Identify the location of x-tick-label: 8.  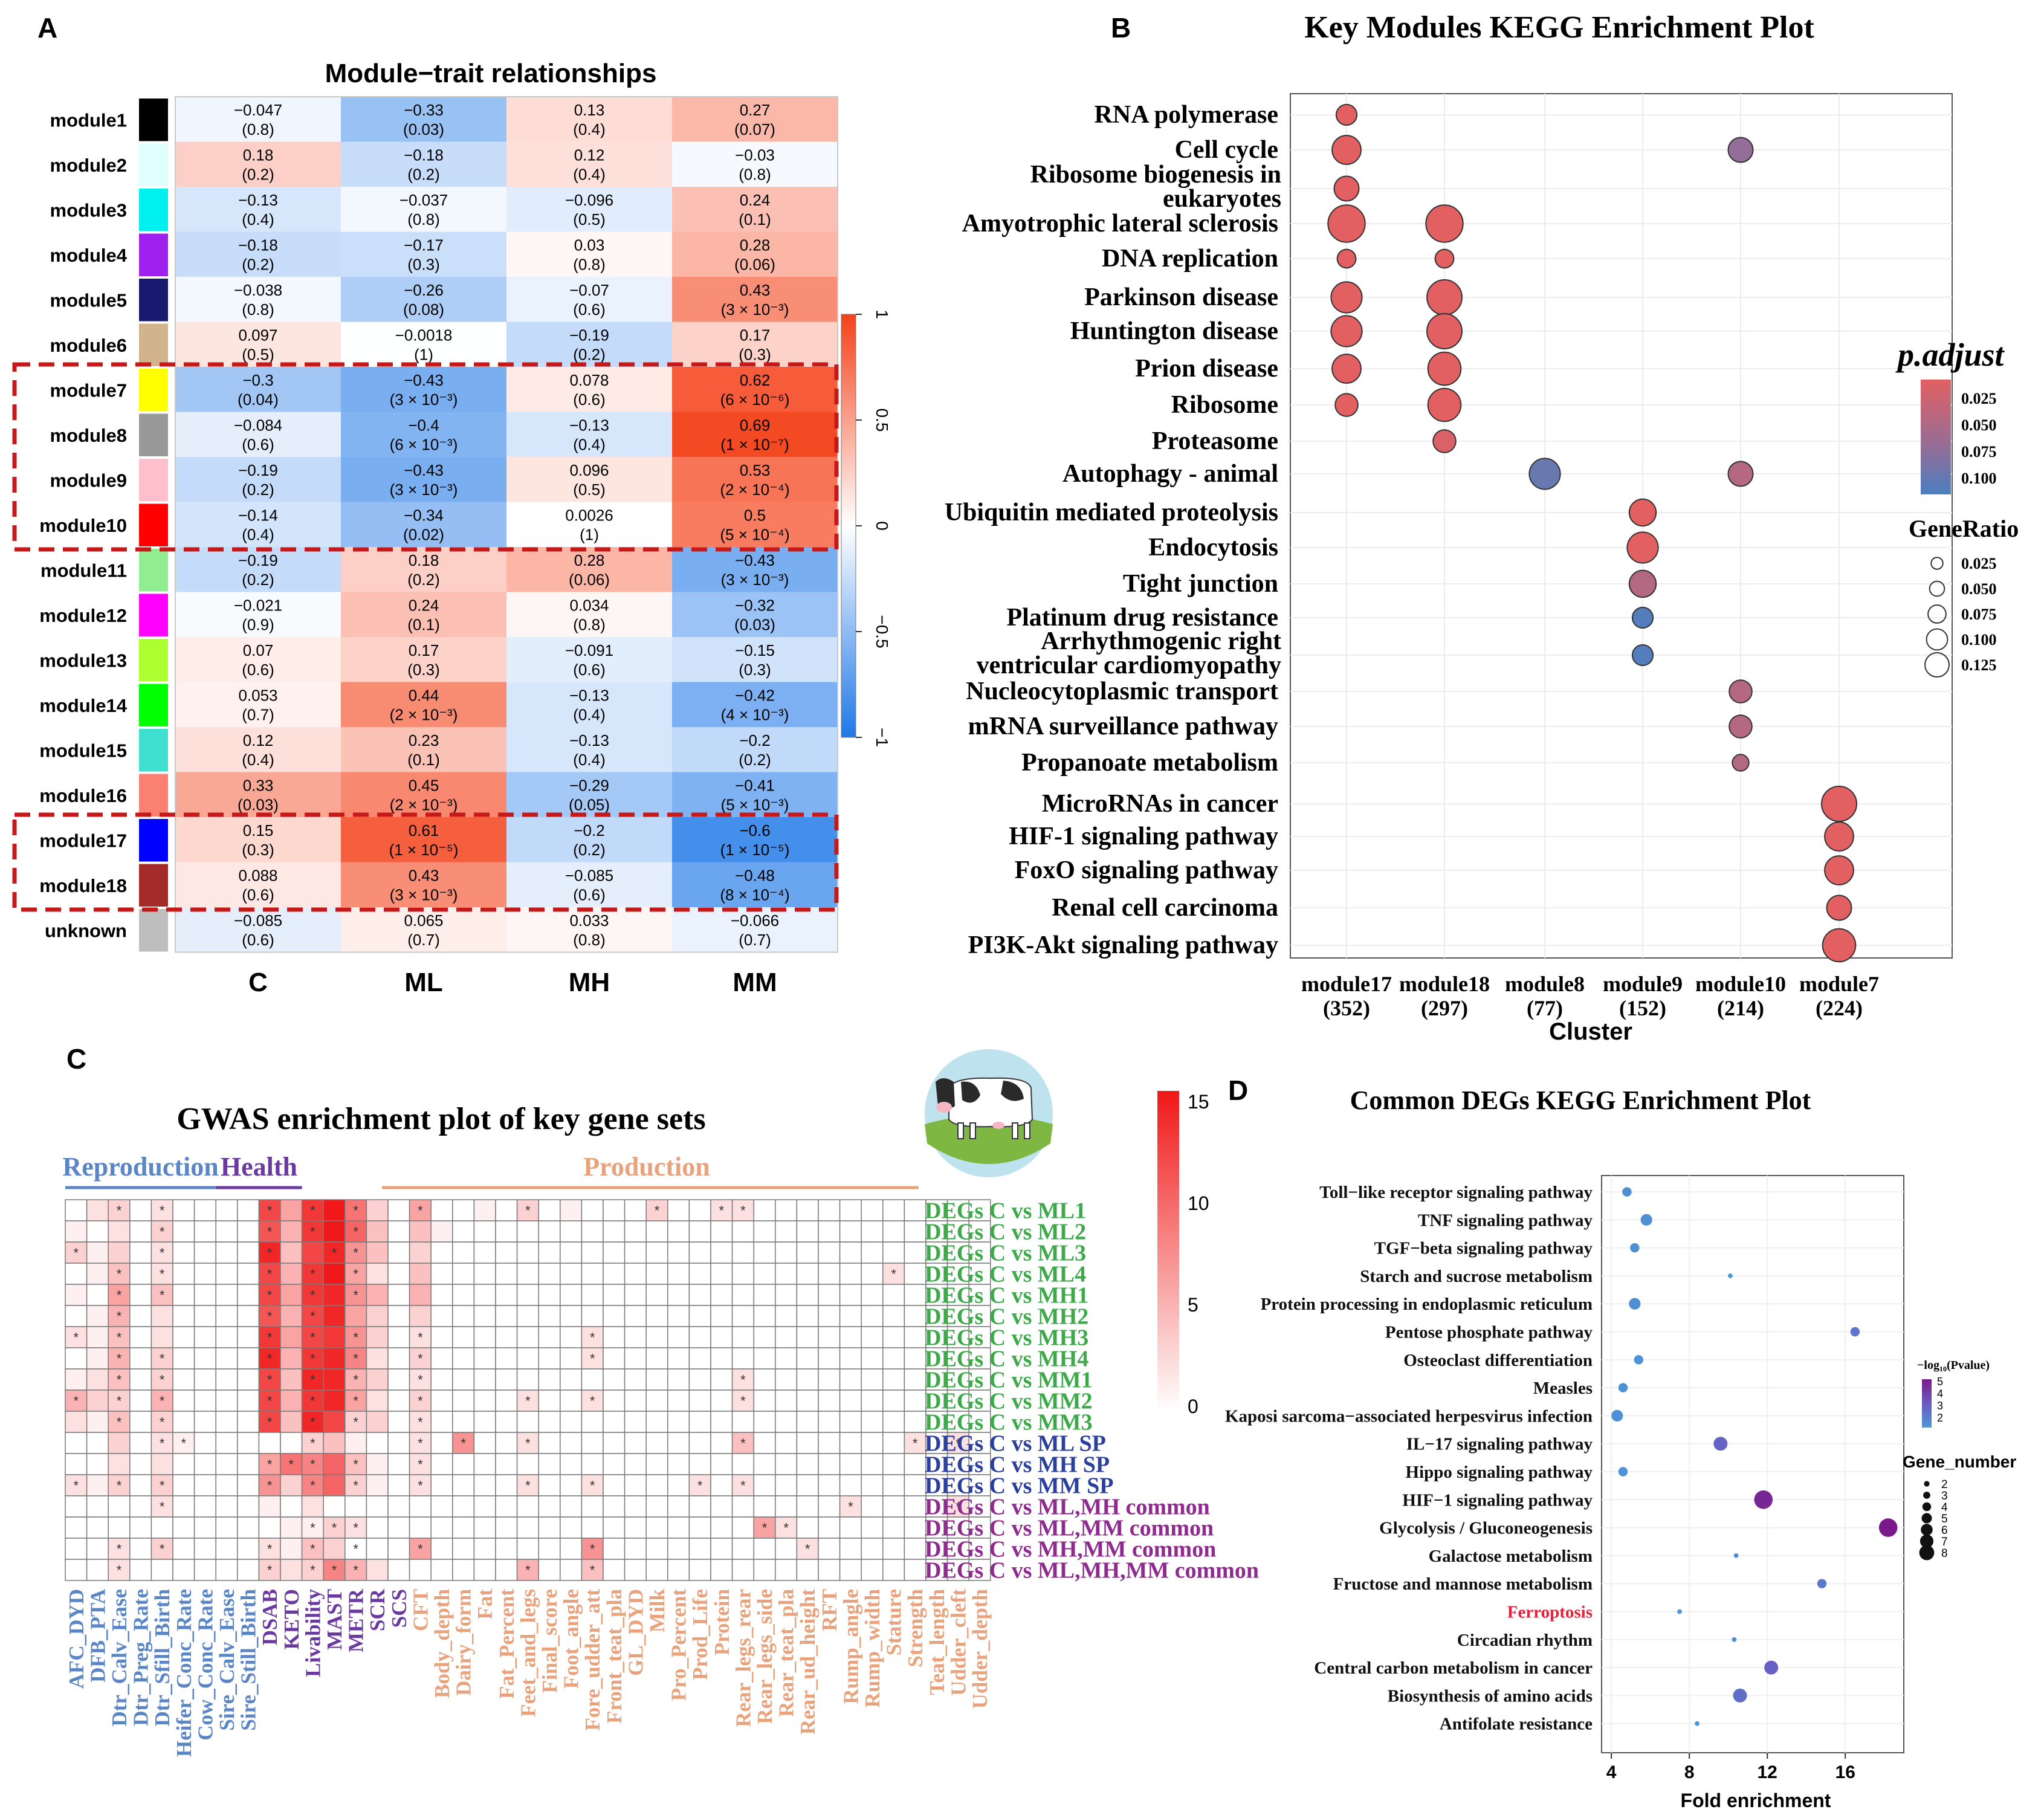
(1689, 1772).